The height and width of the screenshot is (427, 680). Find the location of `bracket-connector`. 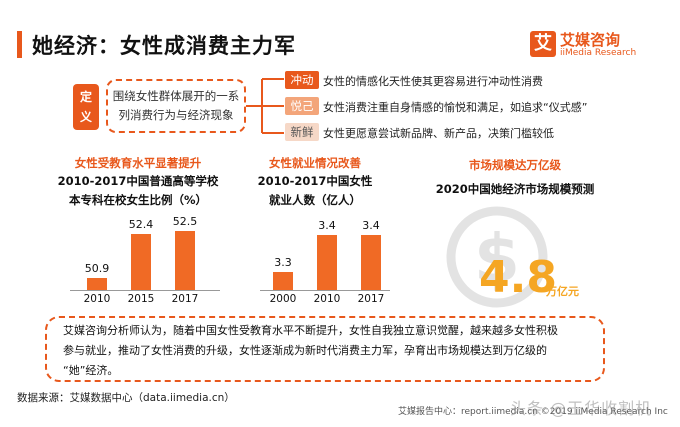

bracket-connector is located at coordinates (265, 106).